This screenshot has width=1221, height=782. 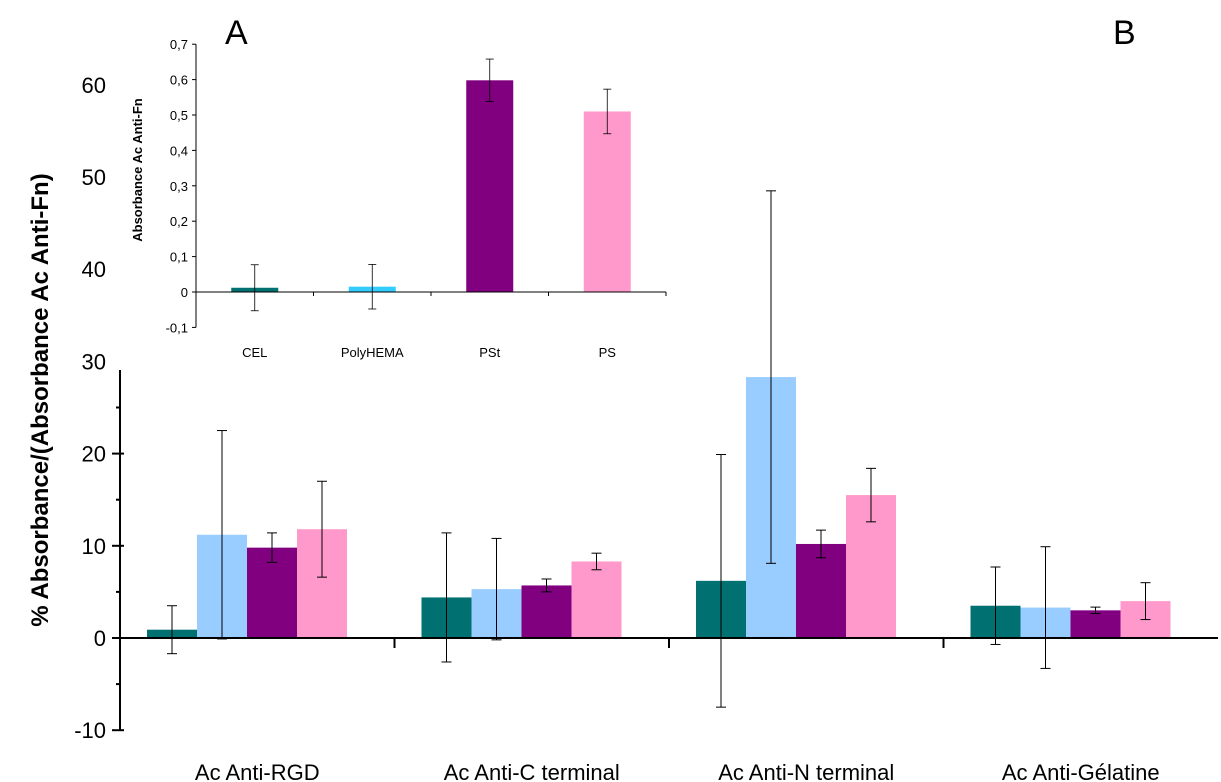 What do you see at coordinates (179, 221) in the screenshot?
I see `inset-y-tick-label: 0,2` at bounding box center [179, 221].